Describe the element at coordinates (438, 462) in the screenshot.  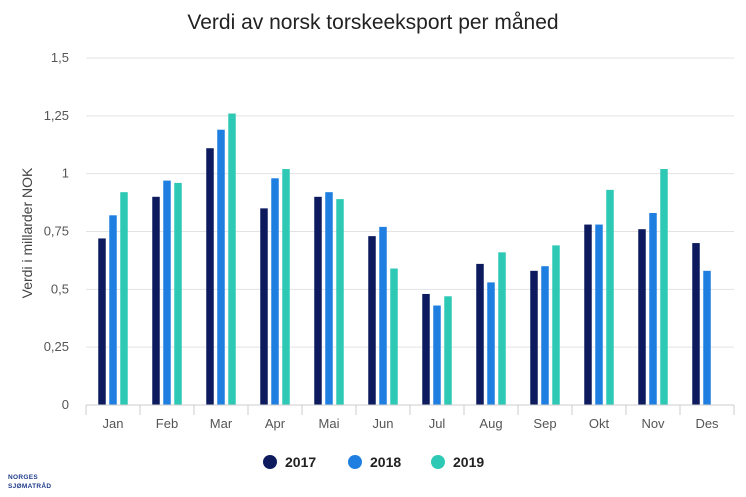
I see `legend-marker-2019` at that location.